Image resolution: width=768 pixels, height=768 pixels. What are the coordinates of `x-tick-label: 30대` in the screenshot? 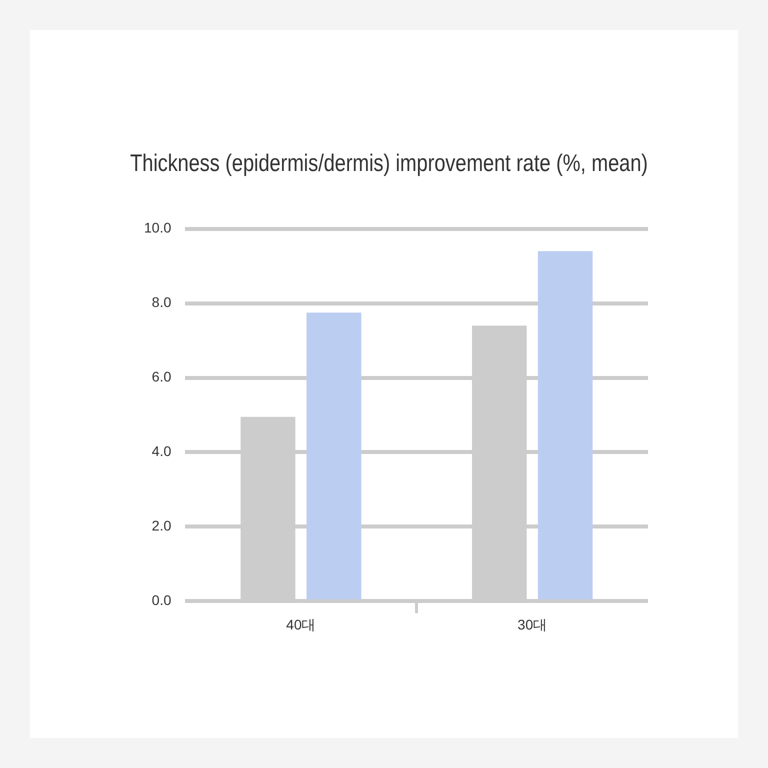 It's located at (533, 624).